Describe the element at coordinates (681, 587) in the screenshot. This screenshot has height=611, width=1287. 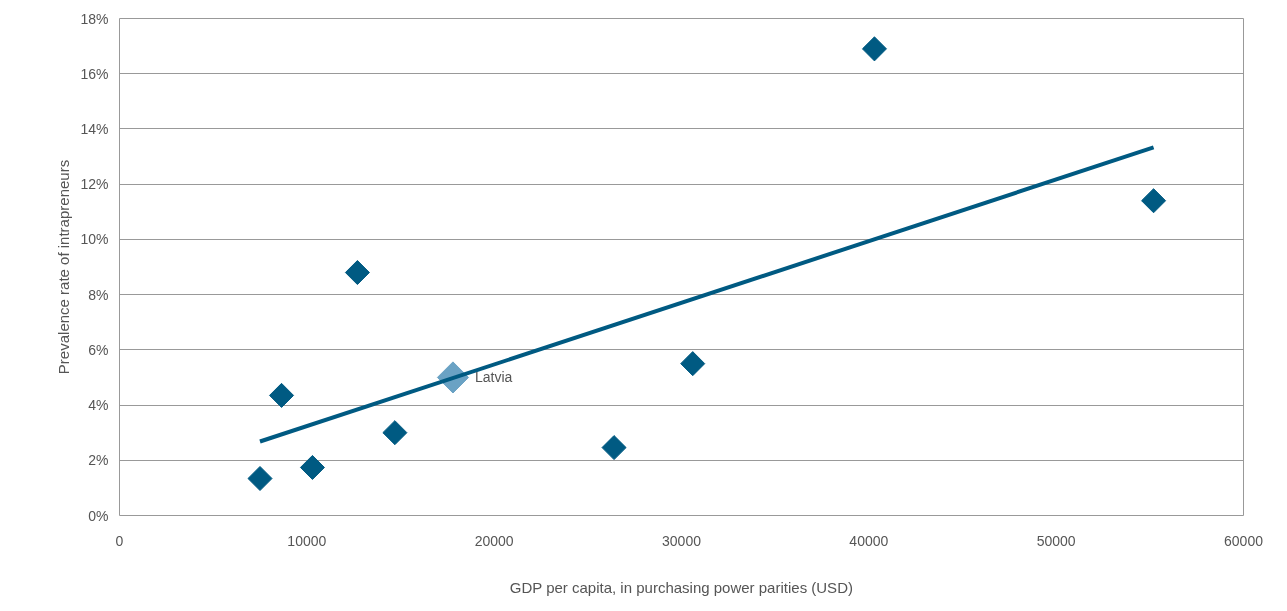
I see `x-axis-title: GDP per capita, in purchasing power parities (USD)` at that location.